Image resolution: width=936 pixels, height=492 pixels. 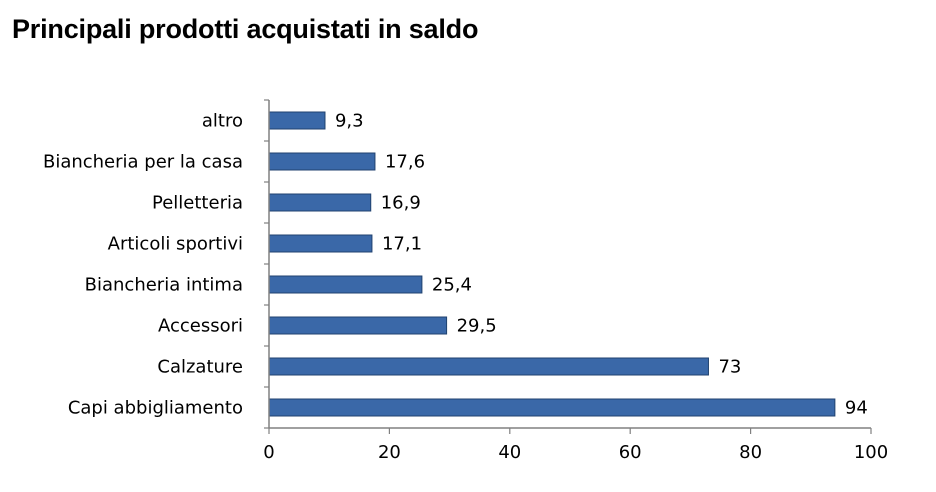 What do you see at coordinates (477, 326) in the screenshot?
I see `data-label: 29,5` at bounding box center [477, 326].